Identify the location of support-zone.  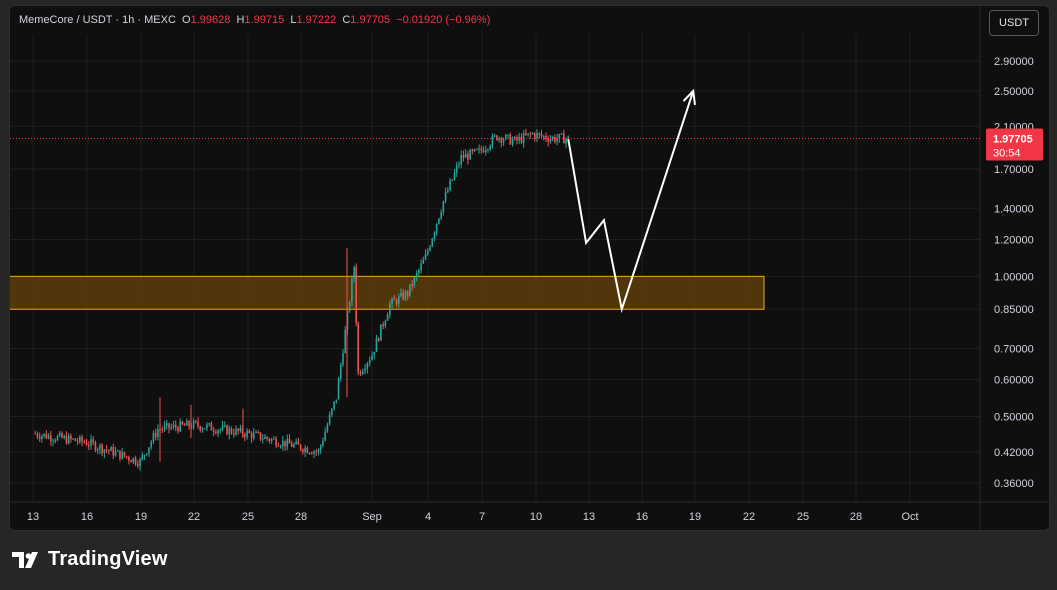
(387, 292).